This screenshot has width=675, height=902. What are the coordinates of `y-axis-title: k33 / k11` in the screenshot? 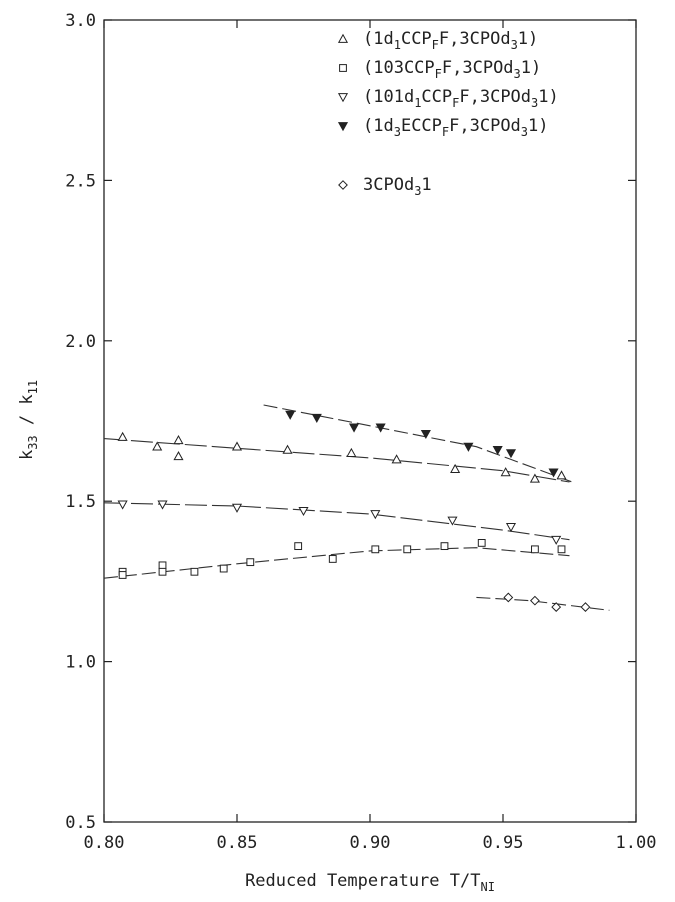 It's located at (28, 420).